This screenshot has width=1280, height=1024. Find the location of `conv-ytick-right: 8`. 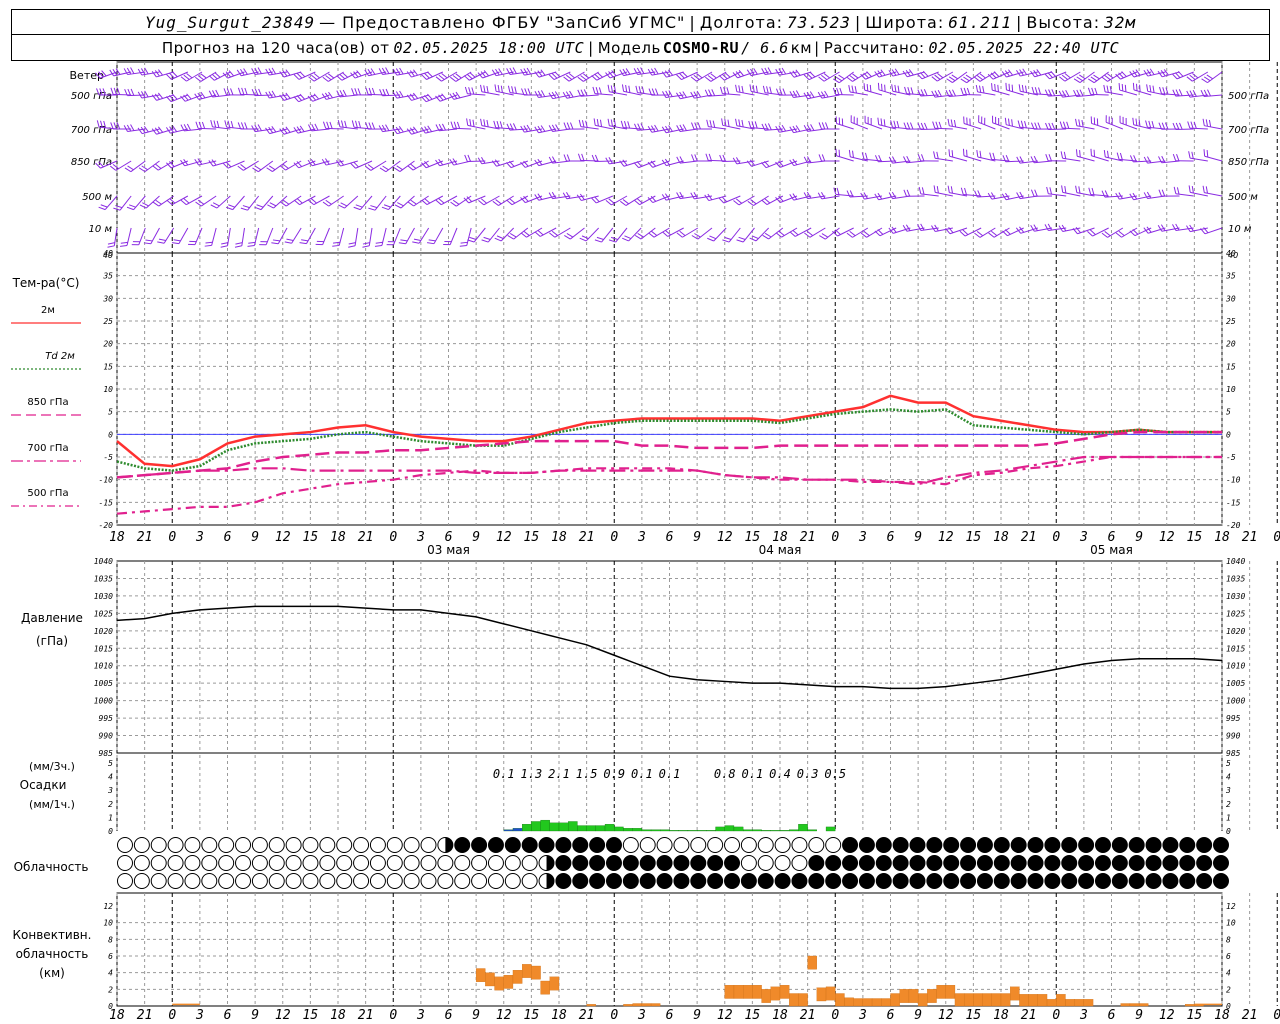

conv-ytick-right: 8 is located at coordinates (1228, 939).